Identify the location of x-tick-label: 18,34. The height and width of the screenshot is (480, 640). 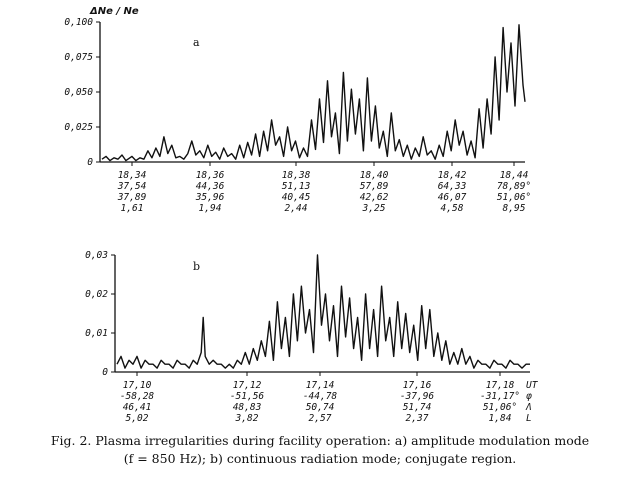
(132, 175).